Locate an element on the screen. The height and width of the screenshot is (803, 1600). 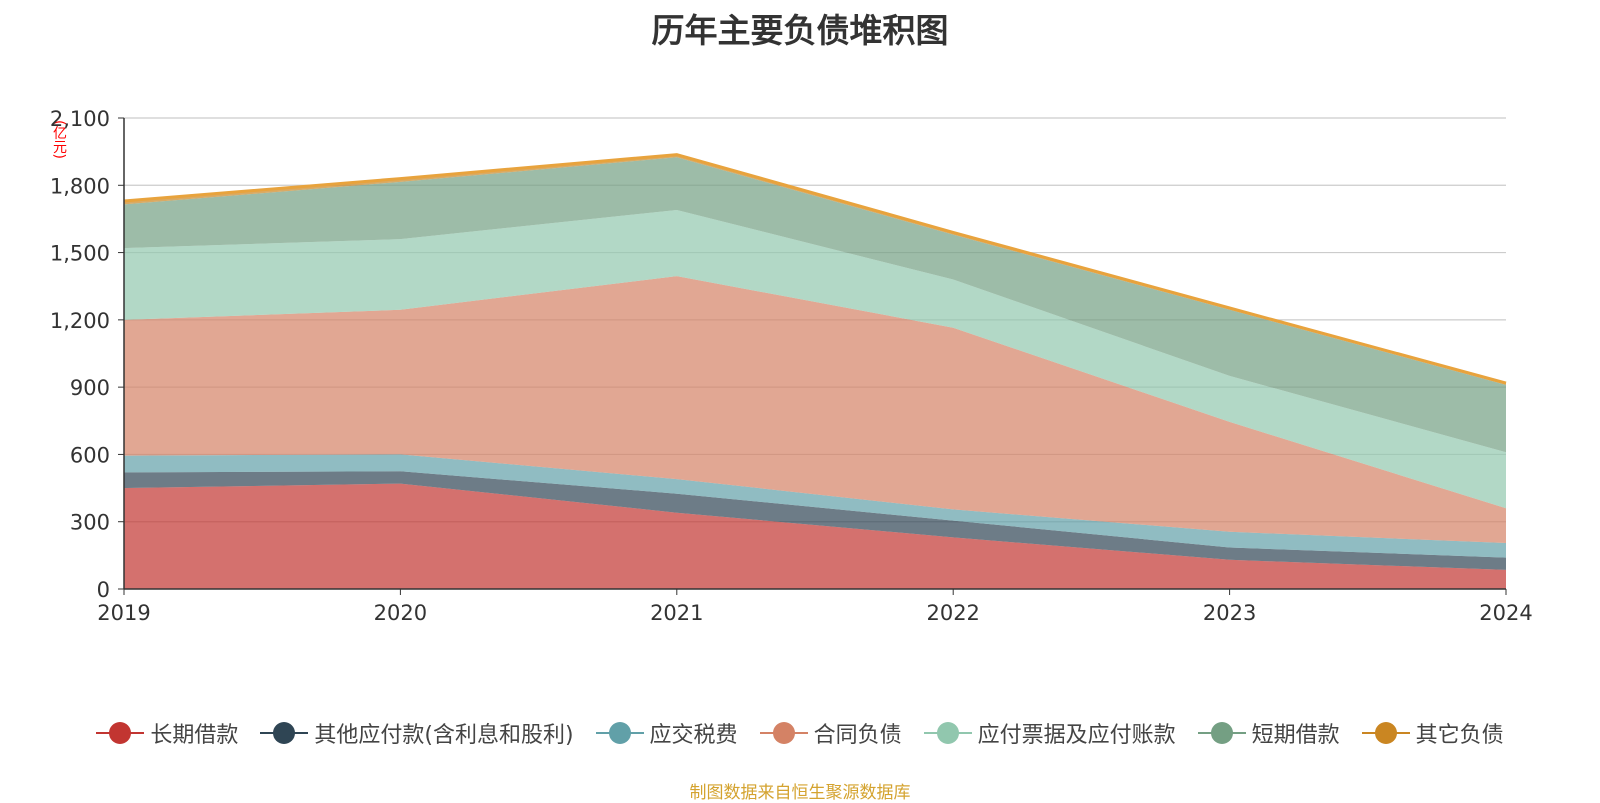
x-tick-label: 2019 is located at coordinates (123, 613).